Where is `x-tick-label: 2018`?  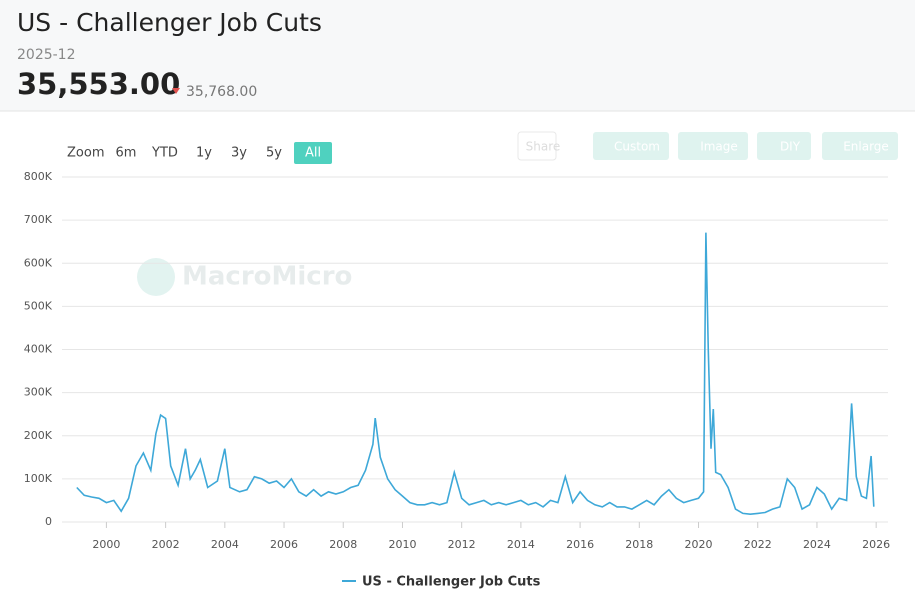 x-tick-label: 2018 is located at coordinates (639, 544).